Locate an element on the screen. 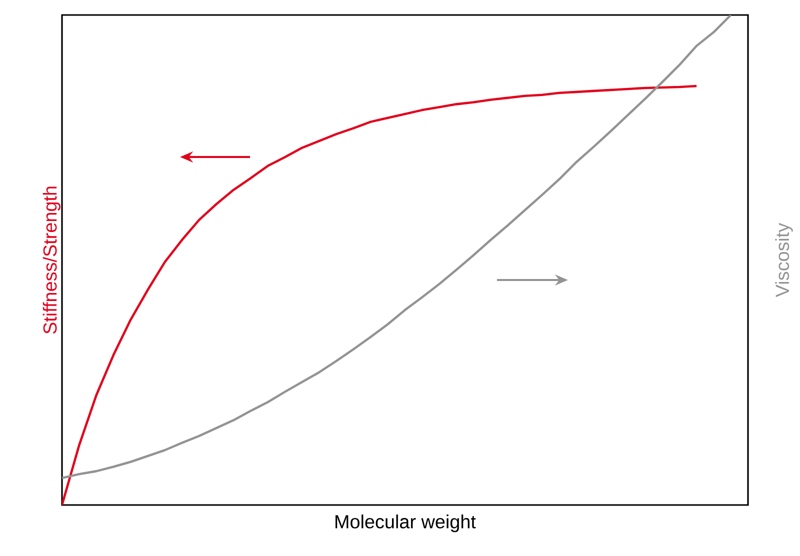  y2-axis-title: Viscosity is located at coordinates (784, 260).